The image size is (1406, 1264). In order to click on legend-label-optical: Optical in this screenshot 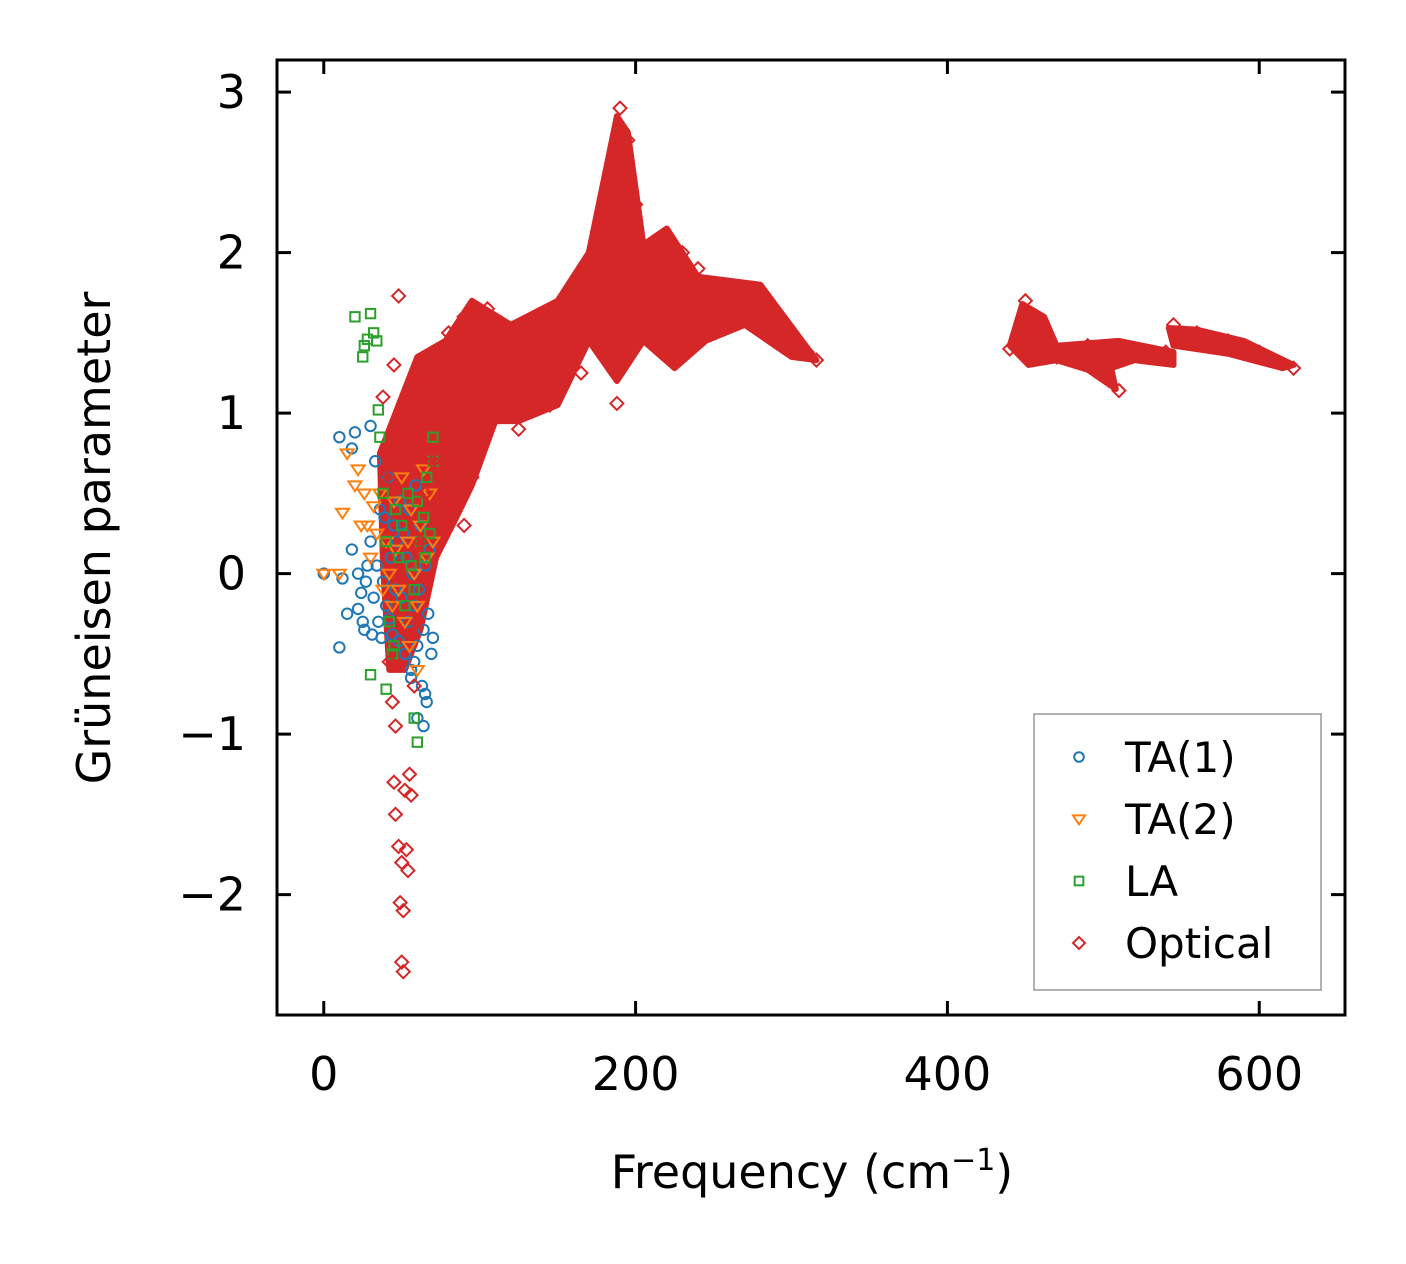, I will do `click(1199, 943)`.